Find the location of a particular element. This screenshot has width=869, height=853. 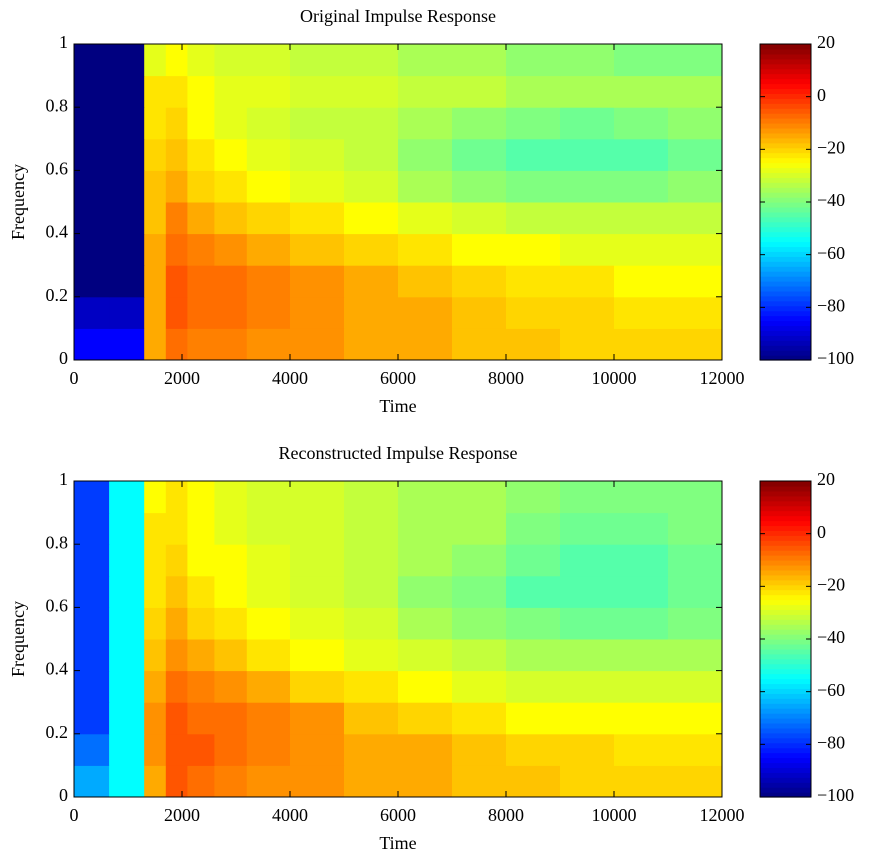

y-tick-label: 0.6 is located at coordinates (57, 169).